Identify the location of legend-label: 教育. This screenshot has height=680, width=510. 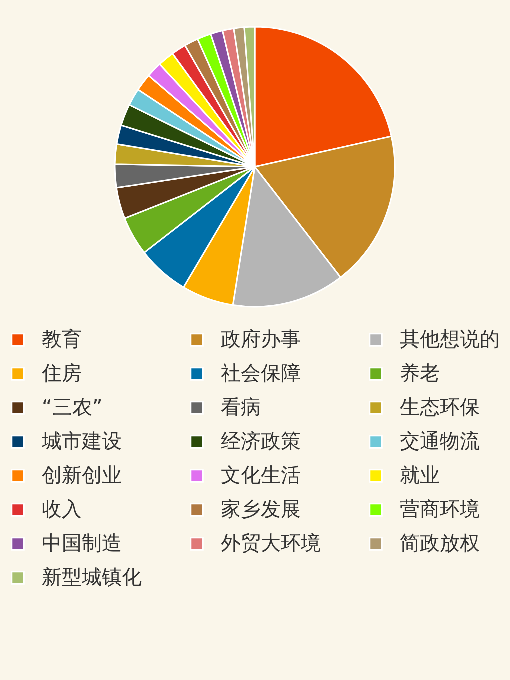
(62, 339).